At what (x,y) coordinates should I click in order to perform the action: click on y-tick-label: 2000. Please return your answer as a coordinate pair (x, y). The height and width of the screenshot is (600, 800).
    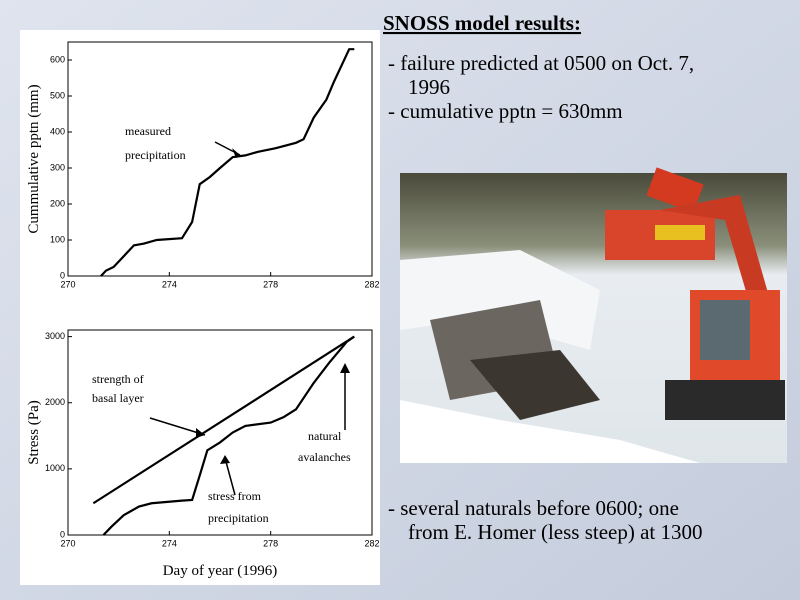
    Looking at the image, I should click on (55, 402).